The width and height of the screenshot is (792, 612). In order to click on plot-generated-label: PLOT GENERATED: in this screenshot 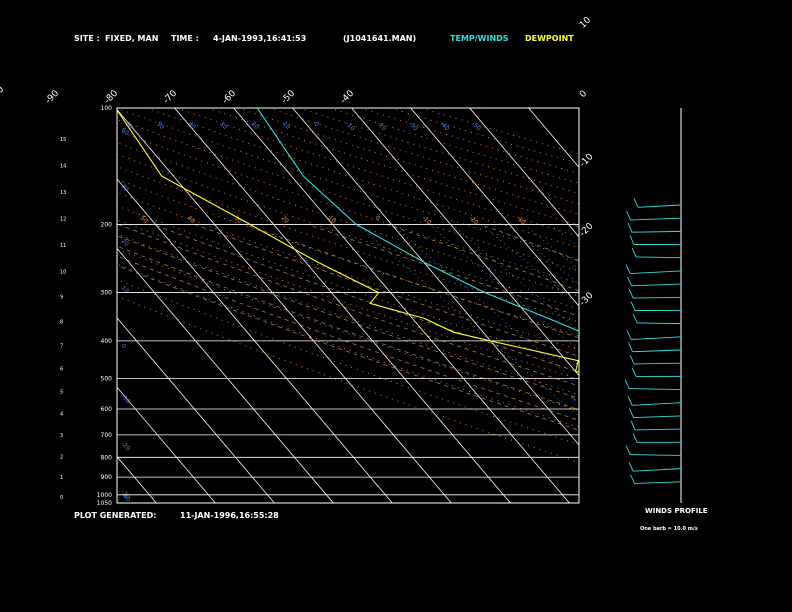, I will do `click(115, 515)`.